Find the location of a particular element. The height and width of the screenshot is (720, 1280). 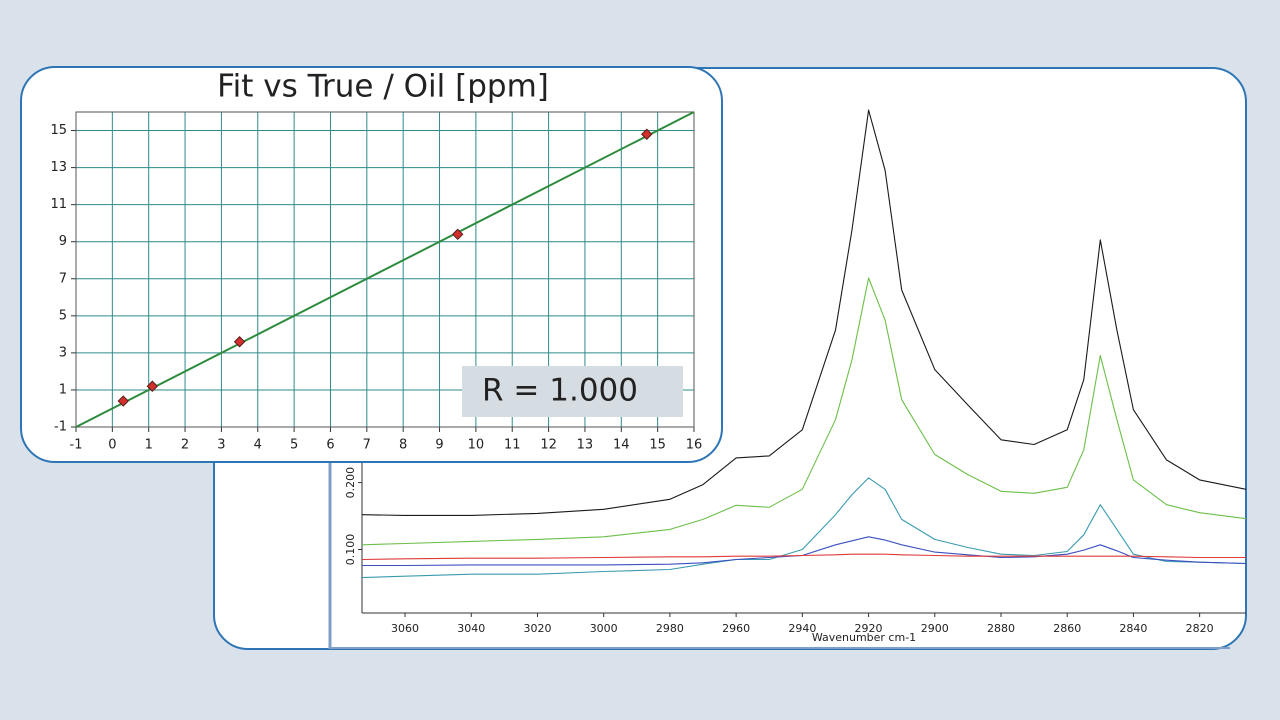

x-tick-label: 12 is located at coordinates (548, 445).